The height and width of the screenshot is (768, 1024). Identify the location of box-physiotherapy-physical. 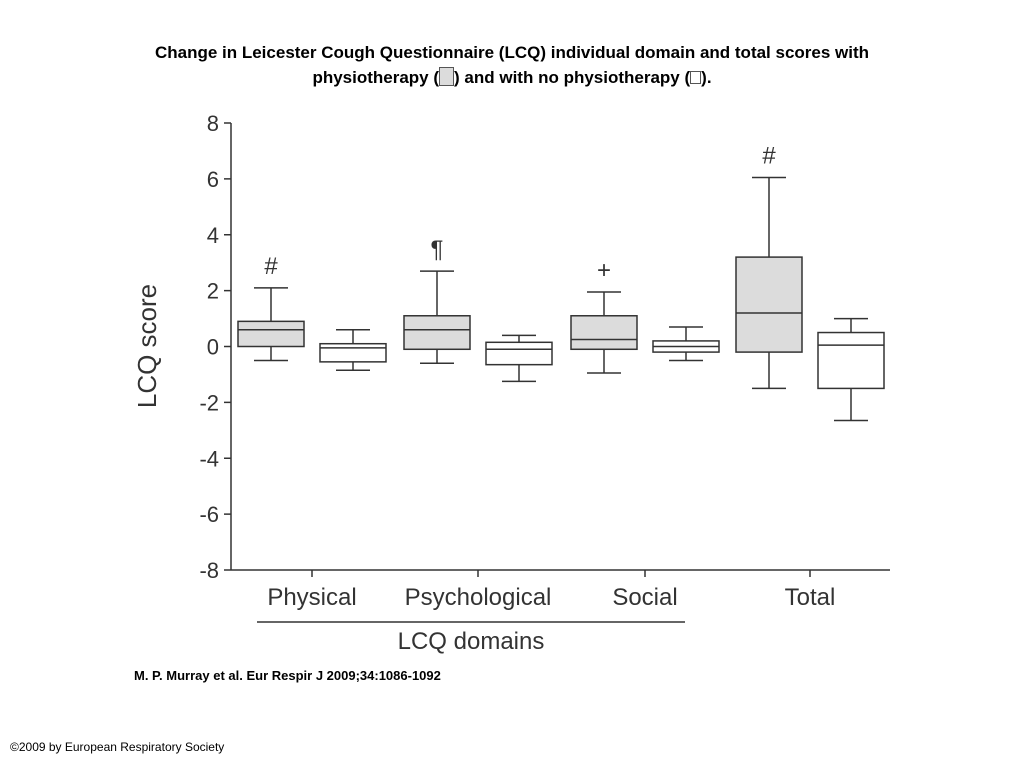
(271, 324).